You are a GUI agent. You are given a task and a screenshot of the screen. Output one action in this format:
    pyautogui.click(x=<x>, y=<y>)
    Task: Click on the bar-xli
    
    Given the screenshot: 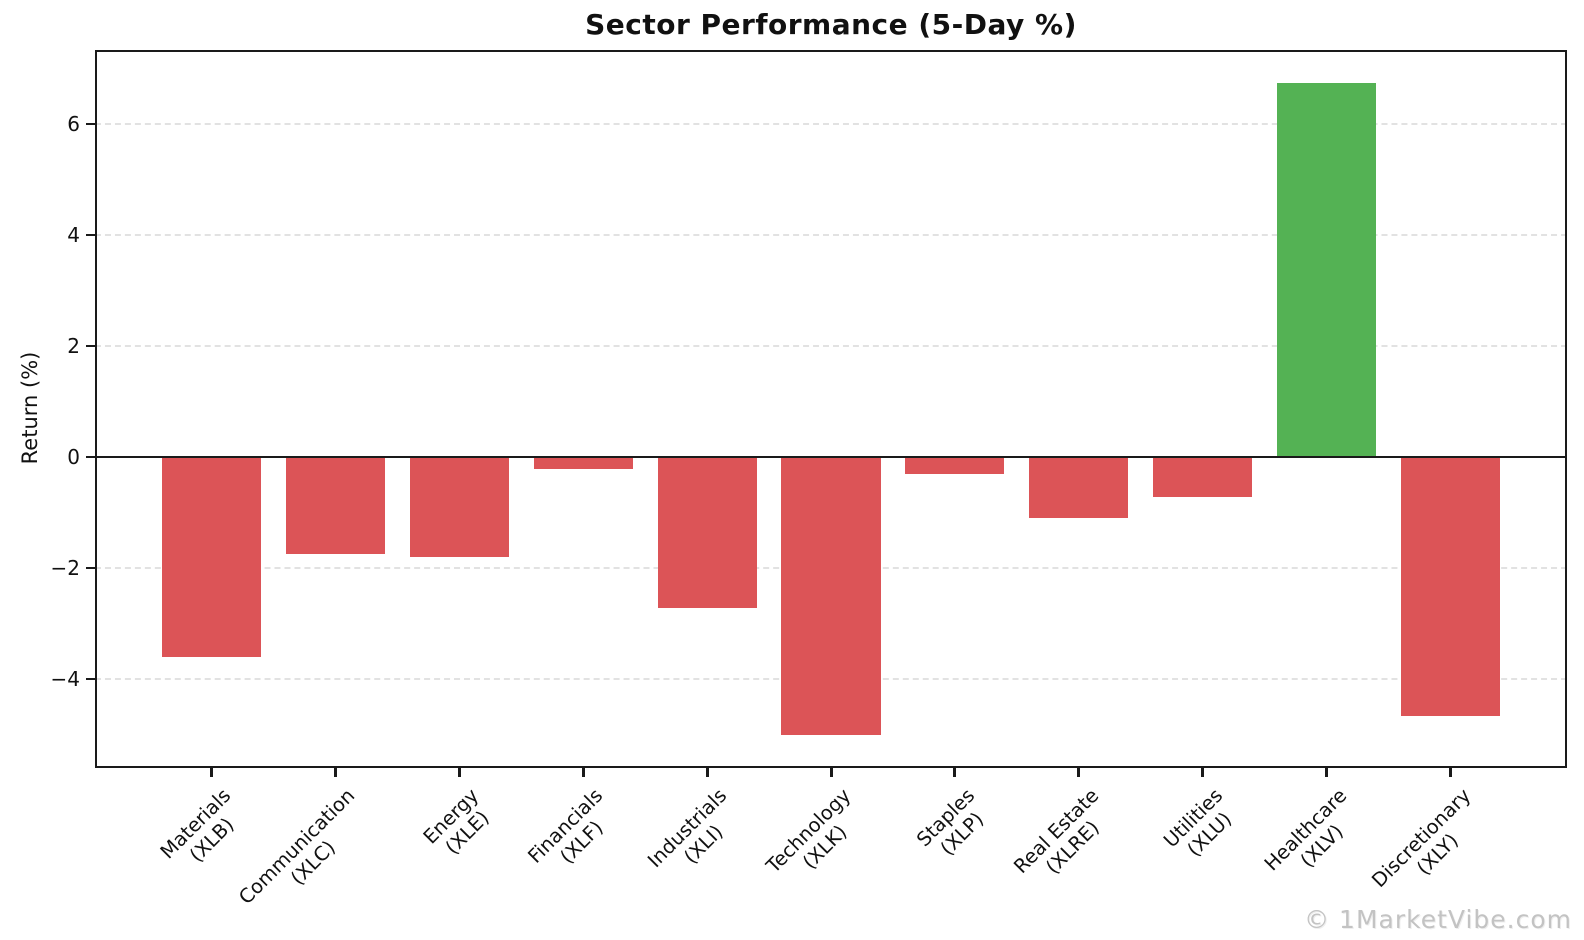 What is the action you would take?
    pyautogui.click(x=707, y=532)
    